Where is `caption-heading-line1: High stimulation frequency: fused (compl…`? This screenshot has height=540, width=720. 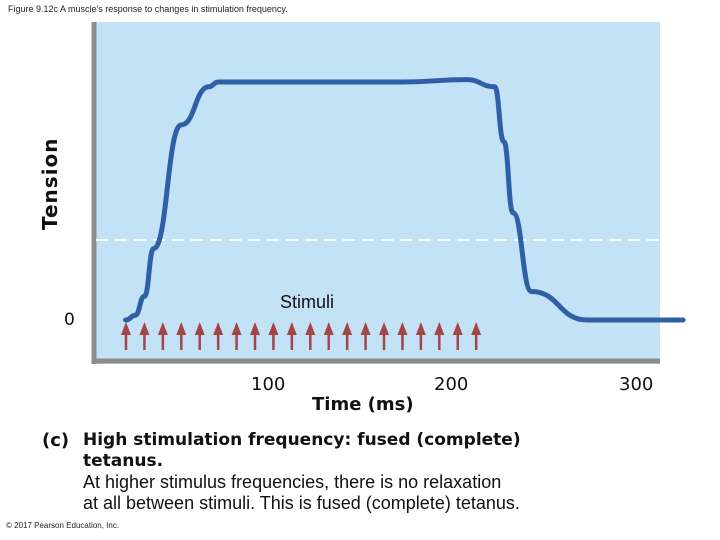
caption-heading-line1: High stimulation frequency: fused (compl… is located at coordinates (302, 440).